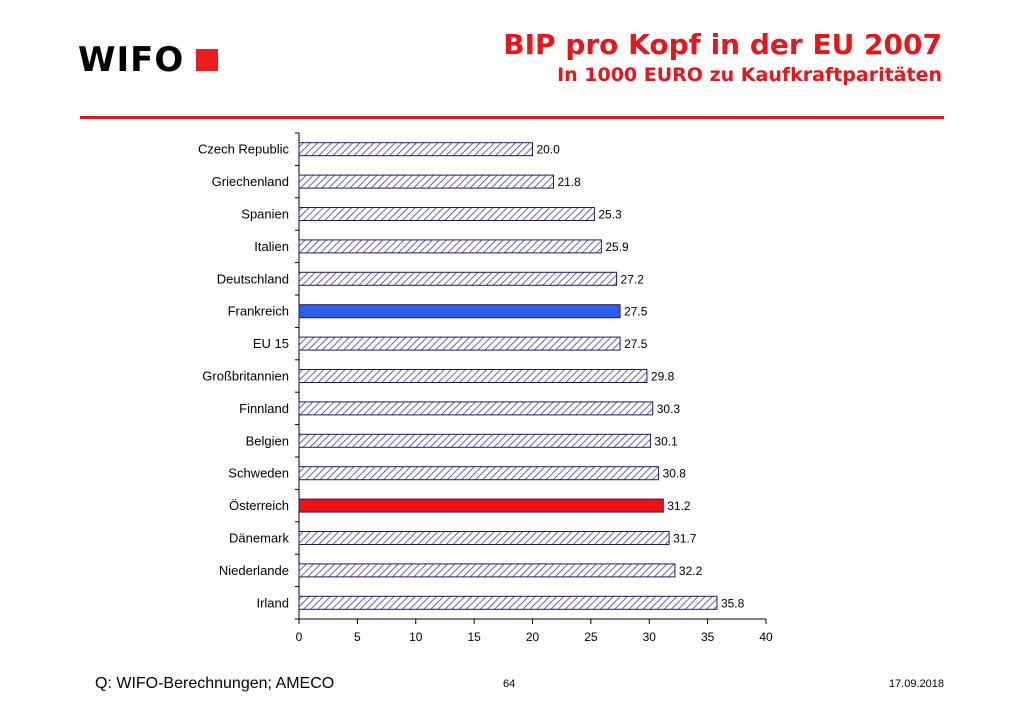 This screenshot has height=709, width=1024. Describe the element at coordinates (663, 377) in the screenshot. I see `value-label: 29.8` at that location.